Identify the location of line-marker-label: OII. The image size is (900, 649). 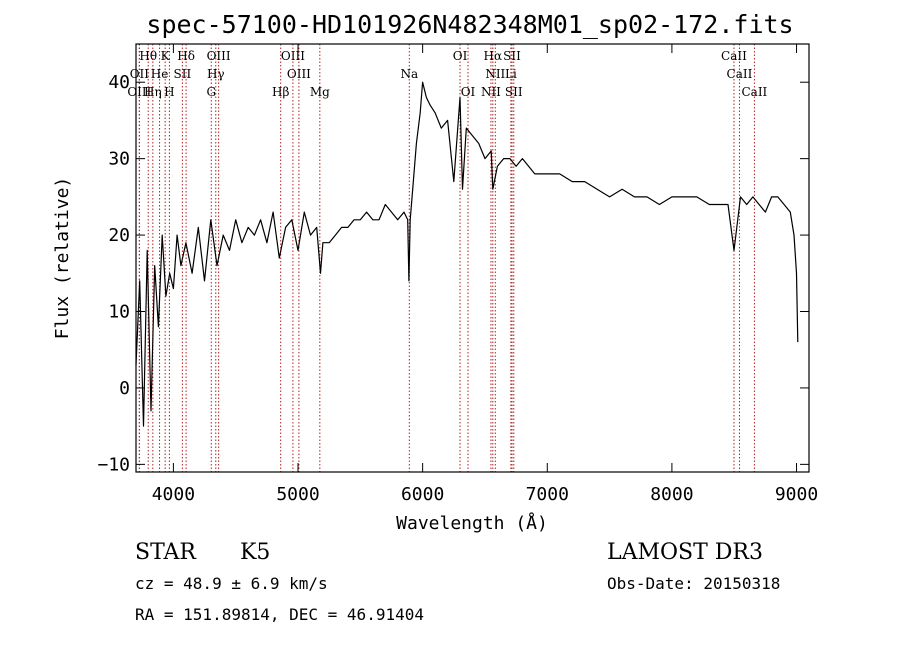
(140, 74).